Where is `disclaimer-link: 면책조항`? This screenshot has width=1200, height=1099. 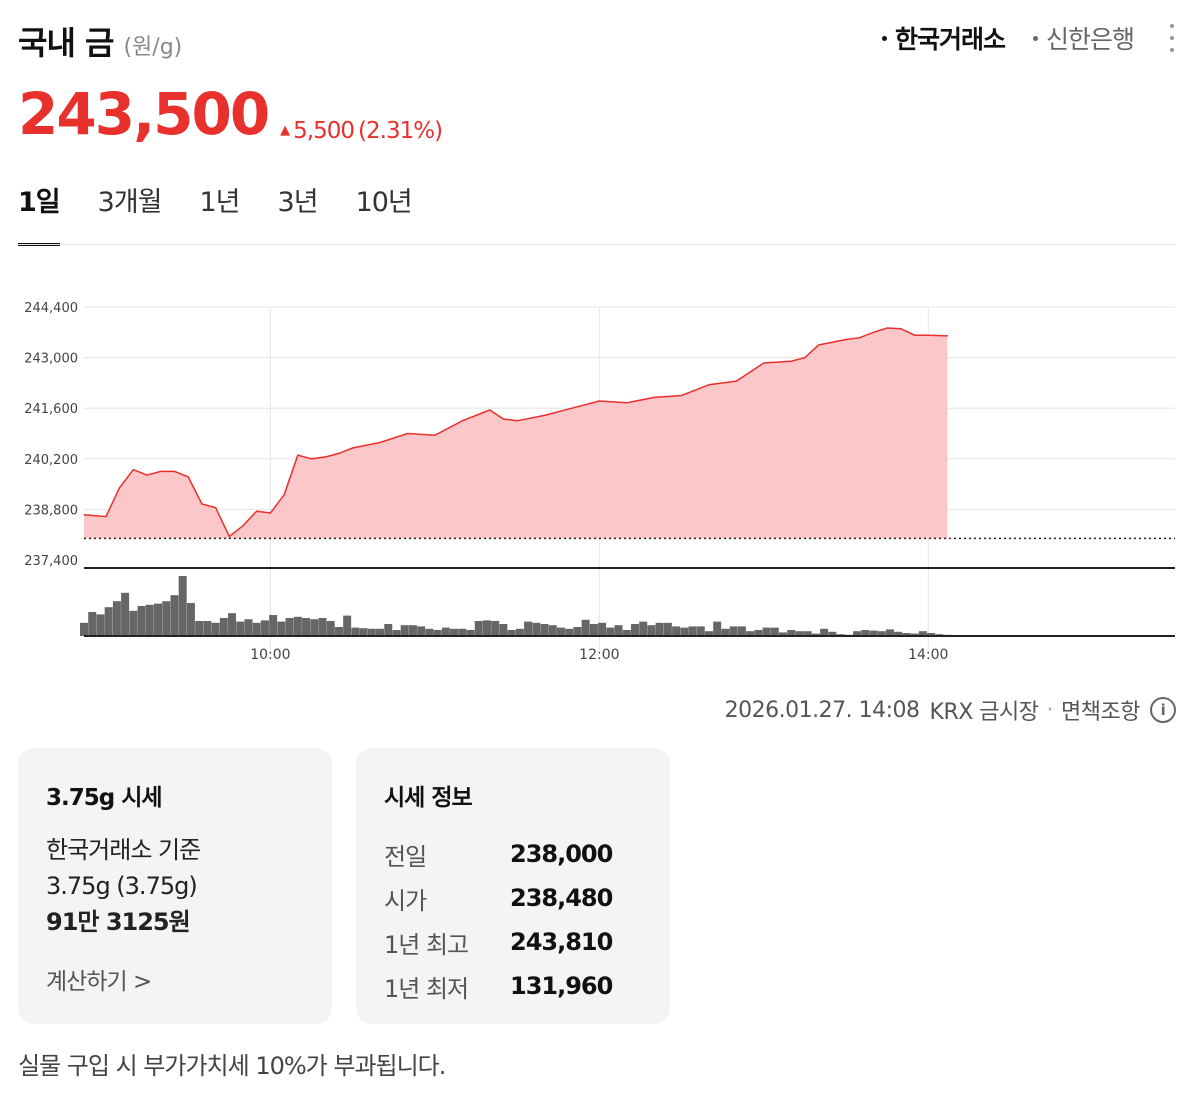
disclaimer-link: 면책조항 is located at coordinates (1100, 712).